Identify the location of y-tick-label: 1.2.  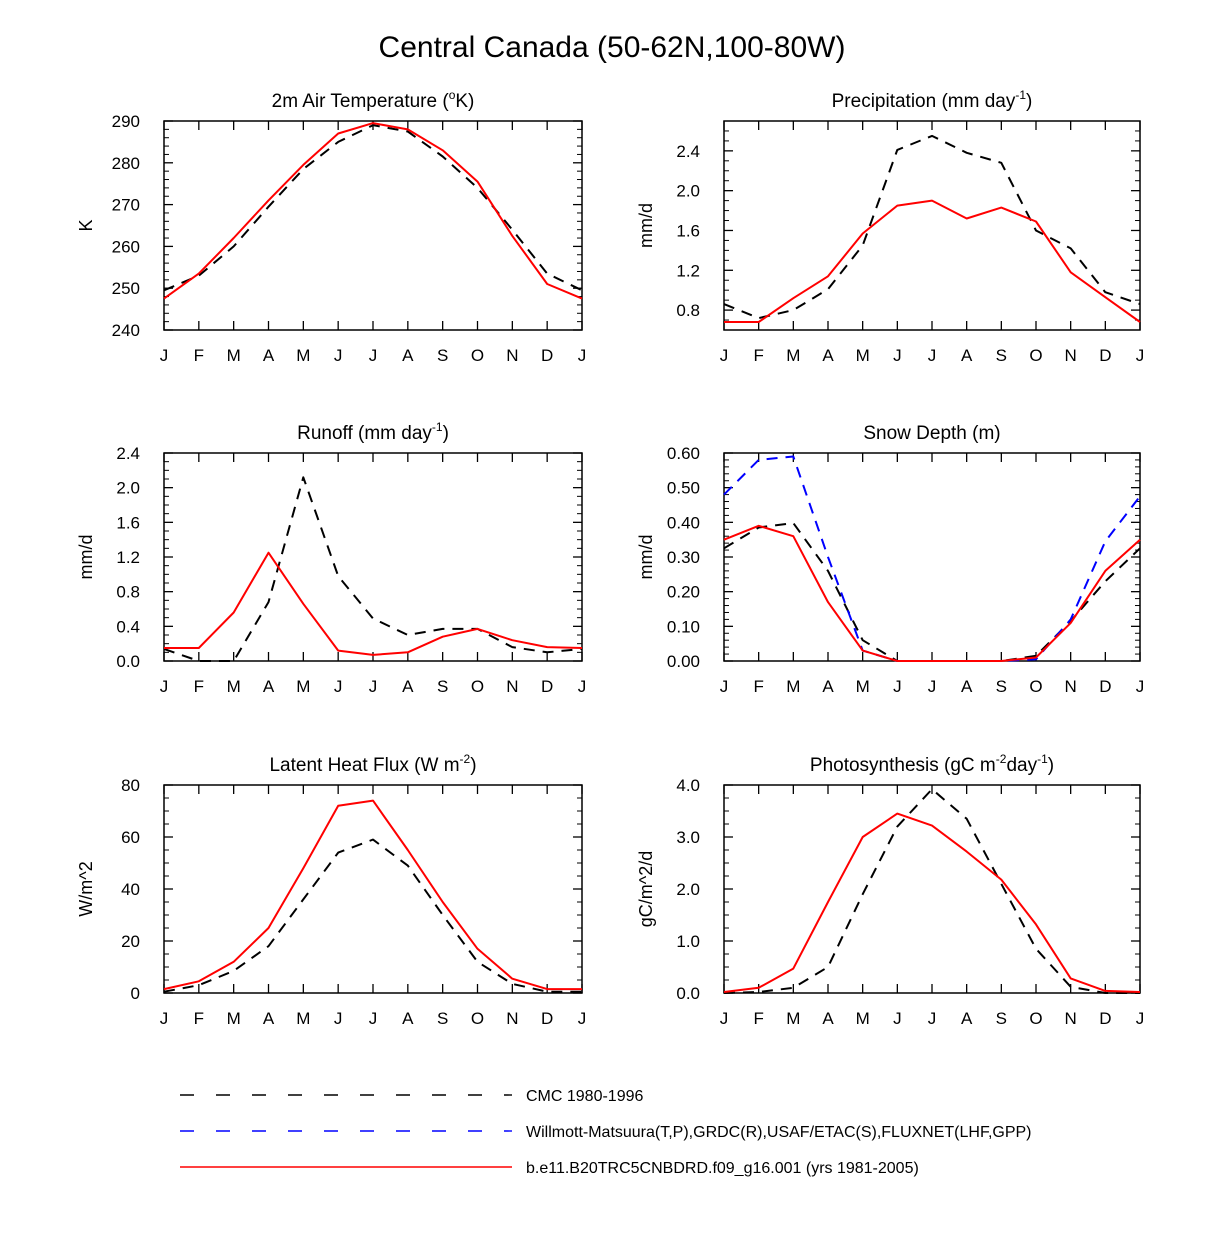
(688, 270).